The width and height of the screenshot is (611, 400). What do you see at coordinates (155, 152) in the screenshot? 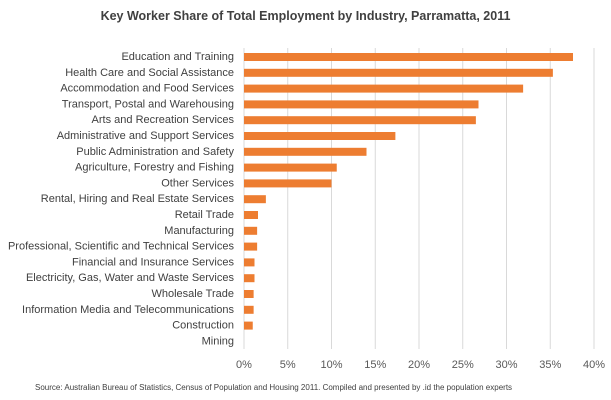
I see `category-label: Public Administration and Safety` at bounding box center [155, 152].